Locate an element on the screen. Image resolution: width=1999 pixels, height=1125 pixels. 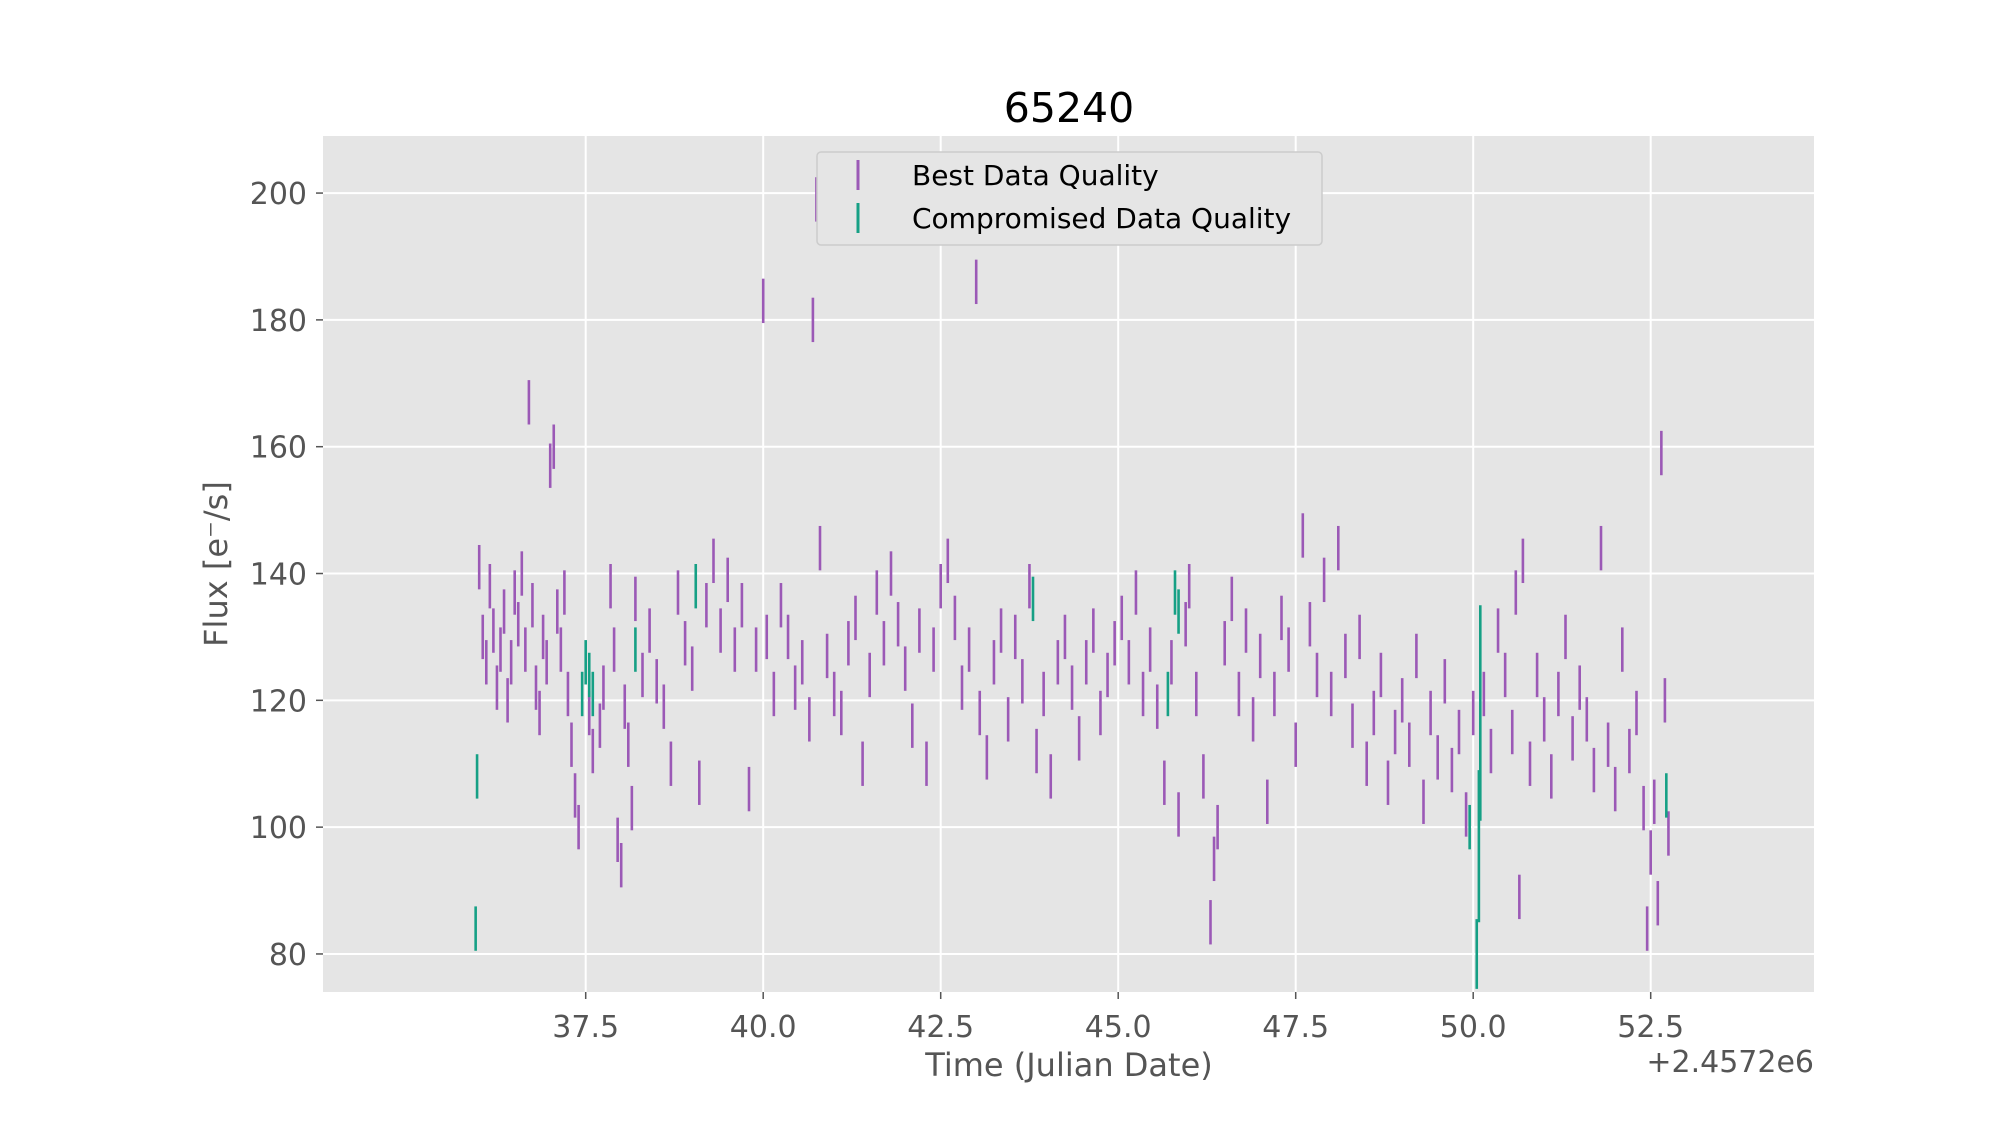
x-tick-label: 52.5 is located at coordinates (1650, 1027).